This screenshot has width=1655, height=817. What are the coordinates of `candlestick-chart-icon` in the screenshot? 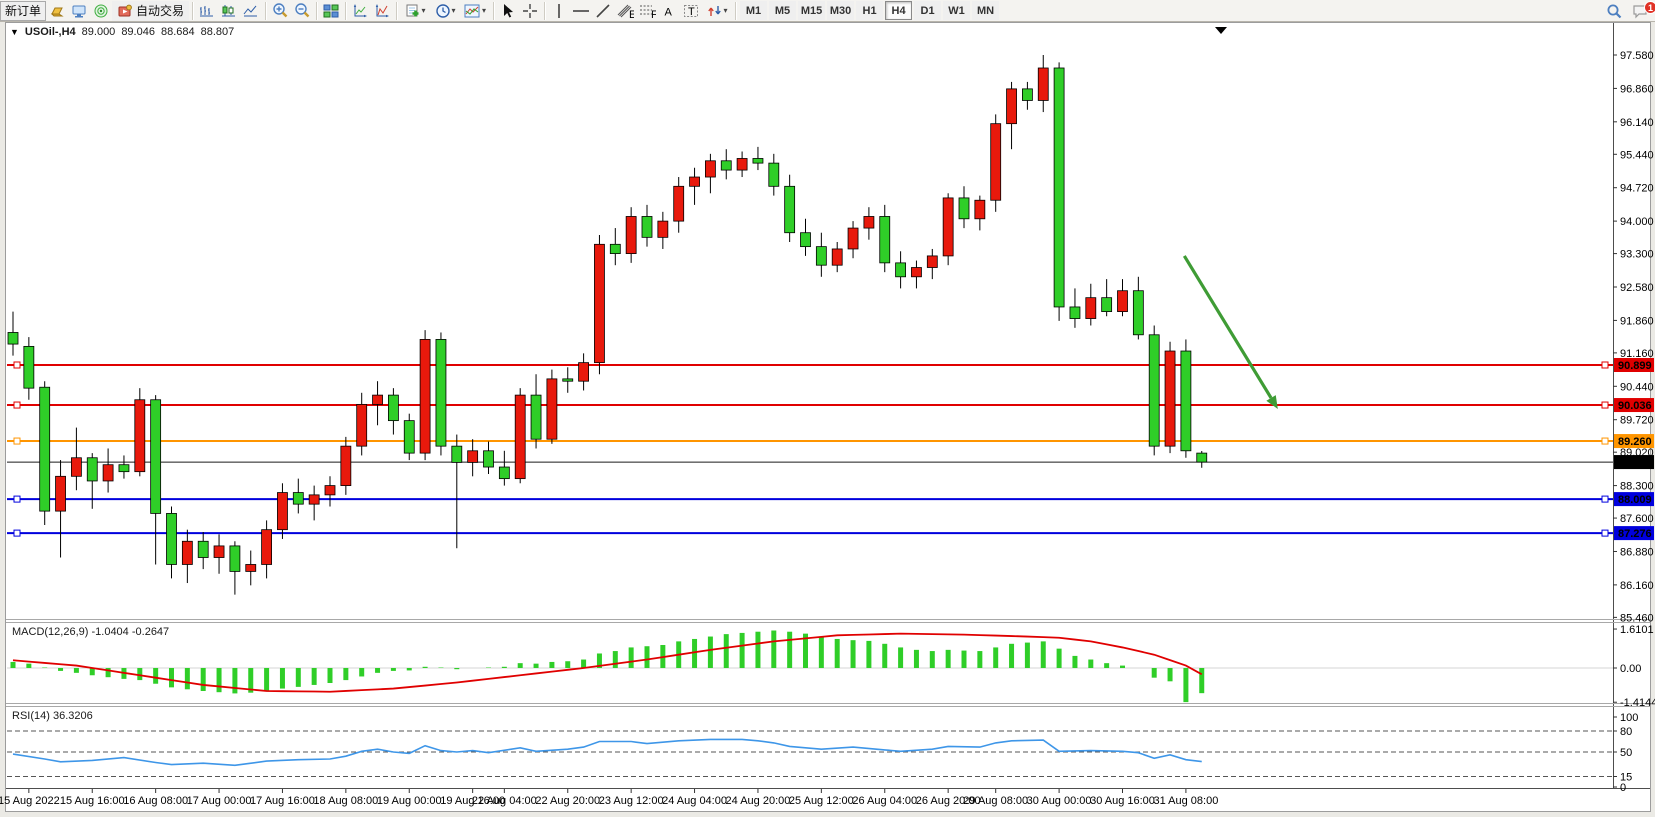 It's located at (229, 11).